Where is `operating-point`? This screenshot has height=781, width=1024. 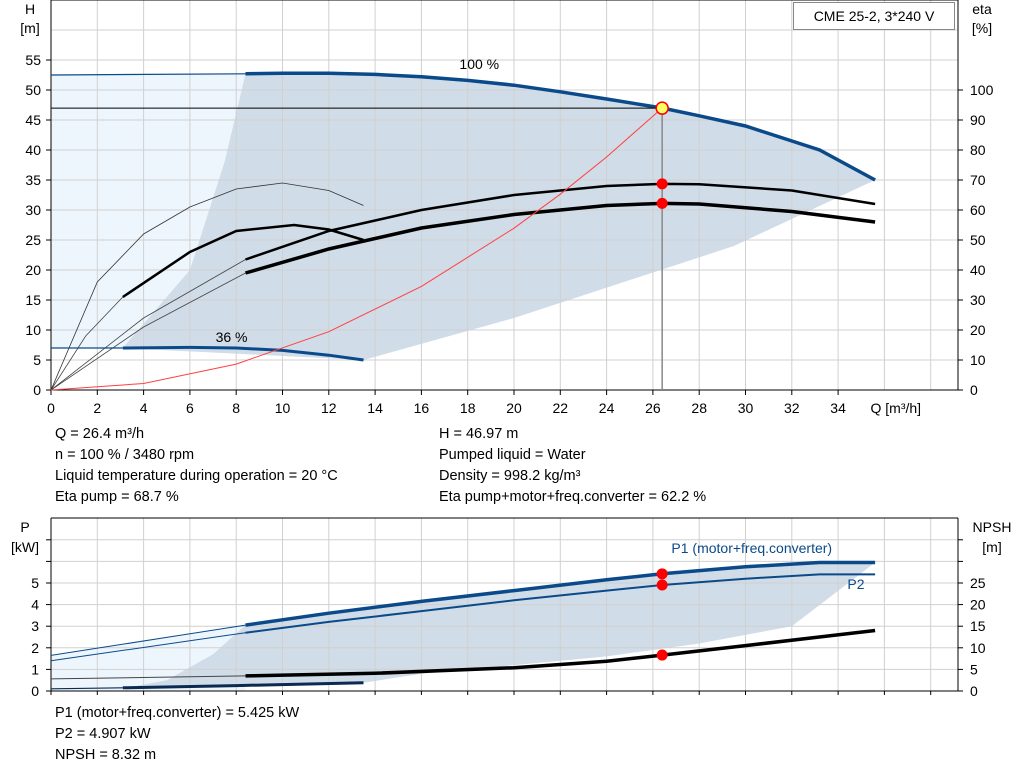
operating-point is located at coordinates (662, 108).